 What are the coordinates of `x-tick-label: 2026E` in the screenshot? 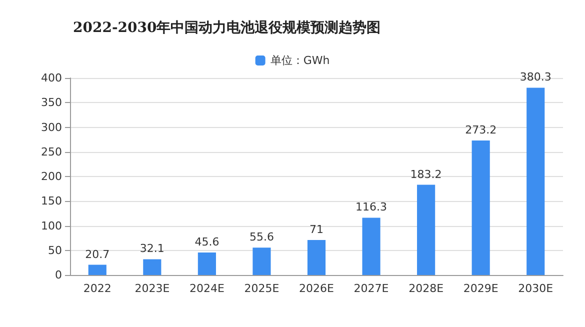 It's located at (316, 288).